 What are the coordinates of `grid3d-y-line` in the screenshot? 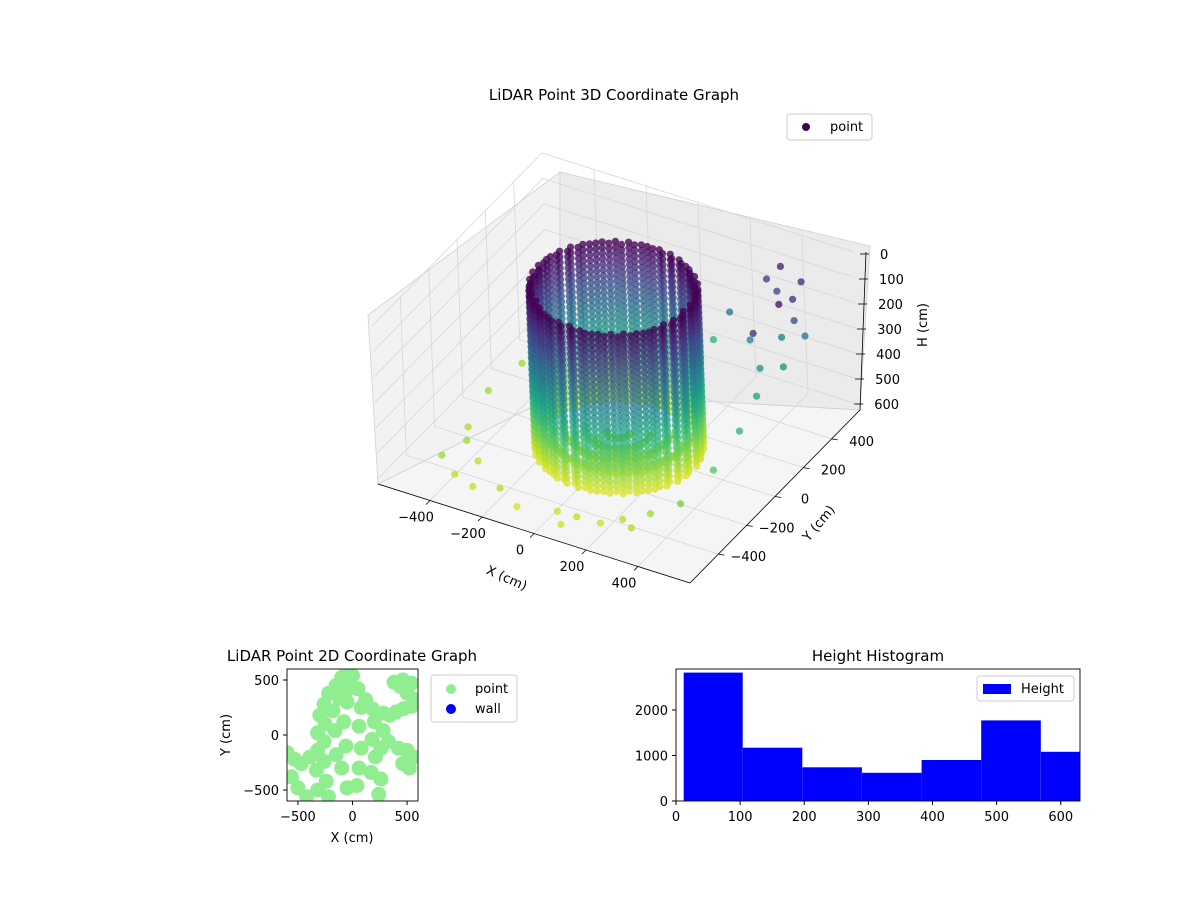 It's located at (559, 426).